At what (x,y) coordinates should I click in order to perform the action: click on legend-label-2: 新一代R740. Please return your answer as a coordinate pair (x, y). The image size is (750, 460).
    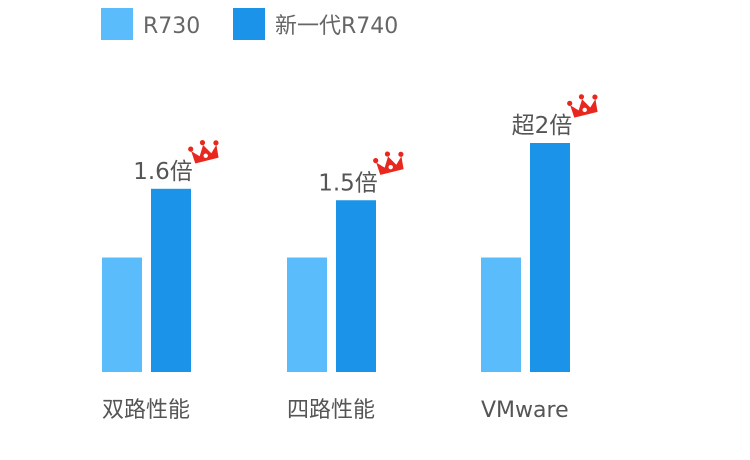
    Looking at the image, I should click on (336, 26).